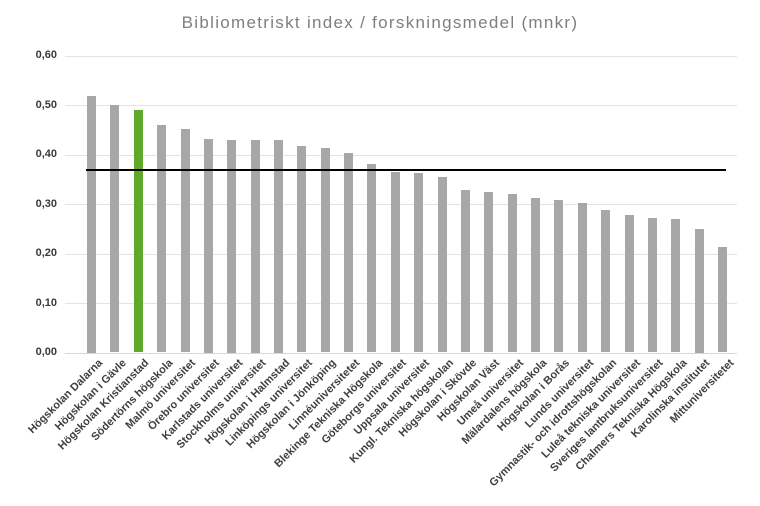  What do you see at coordinates (46, 352) in the screenshot?
I see `y-axis-tick-label: 0,00` at bounding box center [46, 352].